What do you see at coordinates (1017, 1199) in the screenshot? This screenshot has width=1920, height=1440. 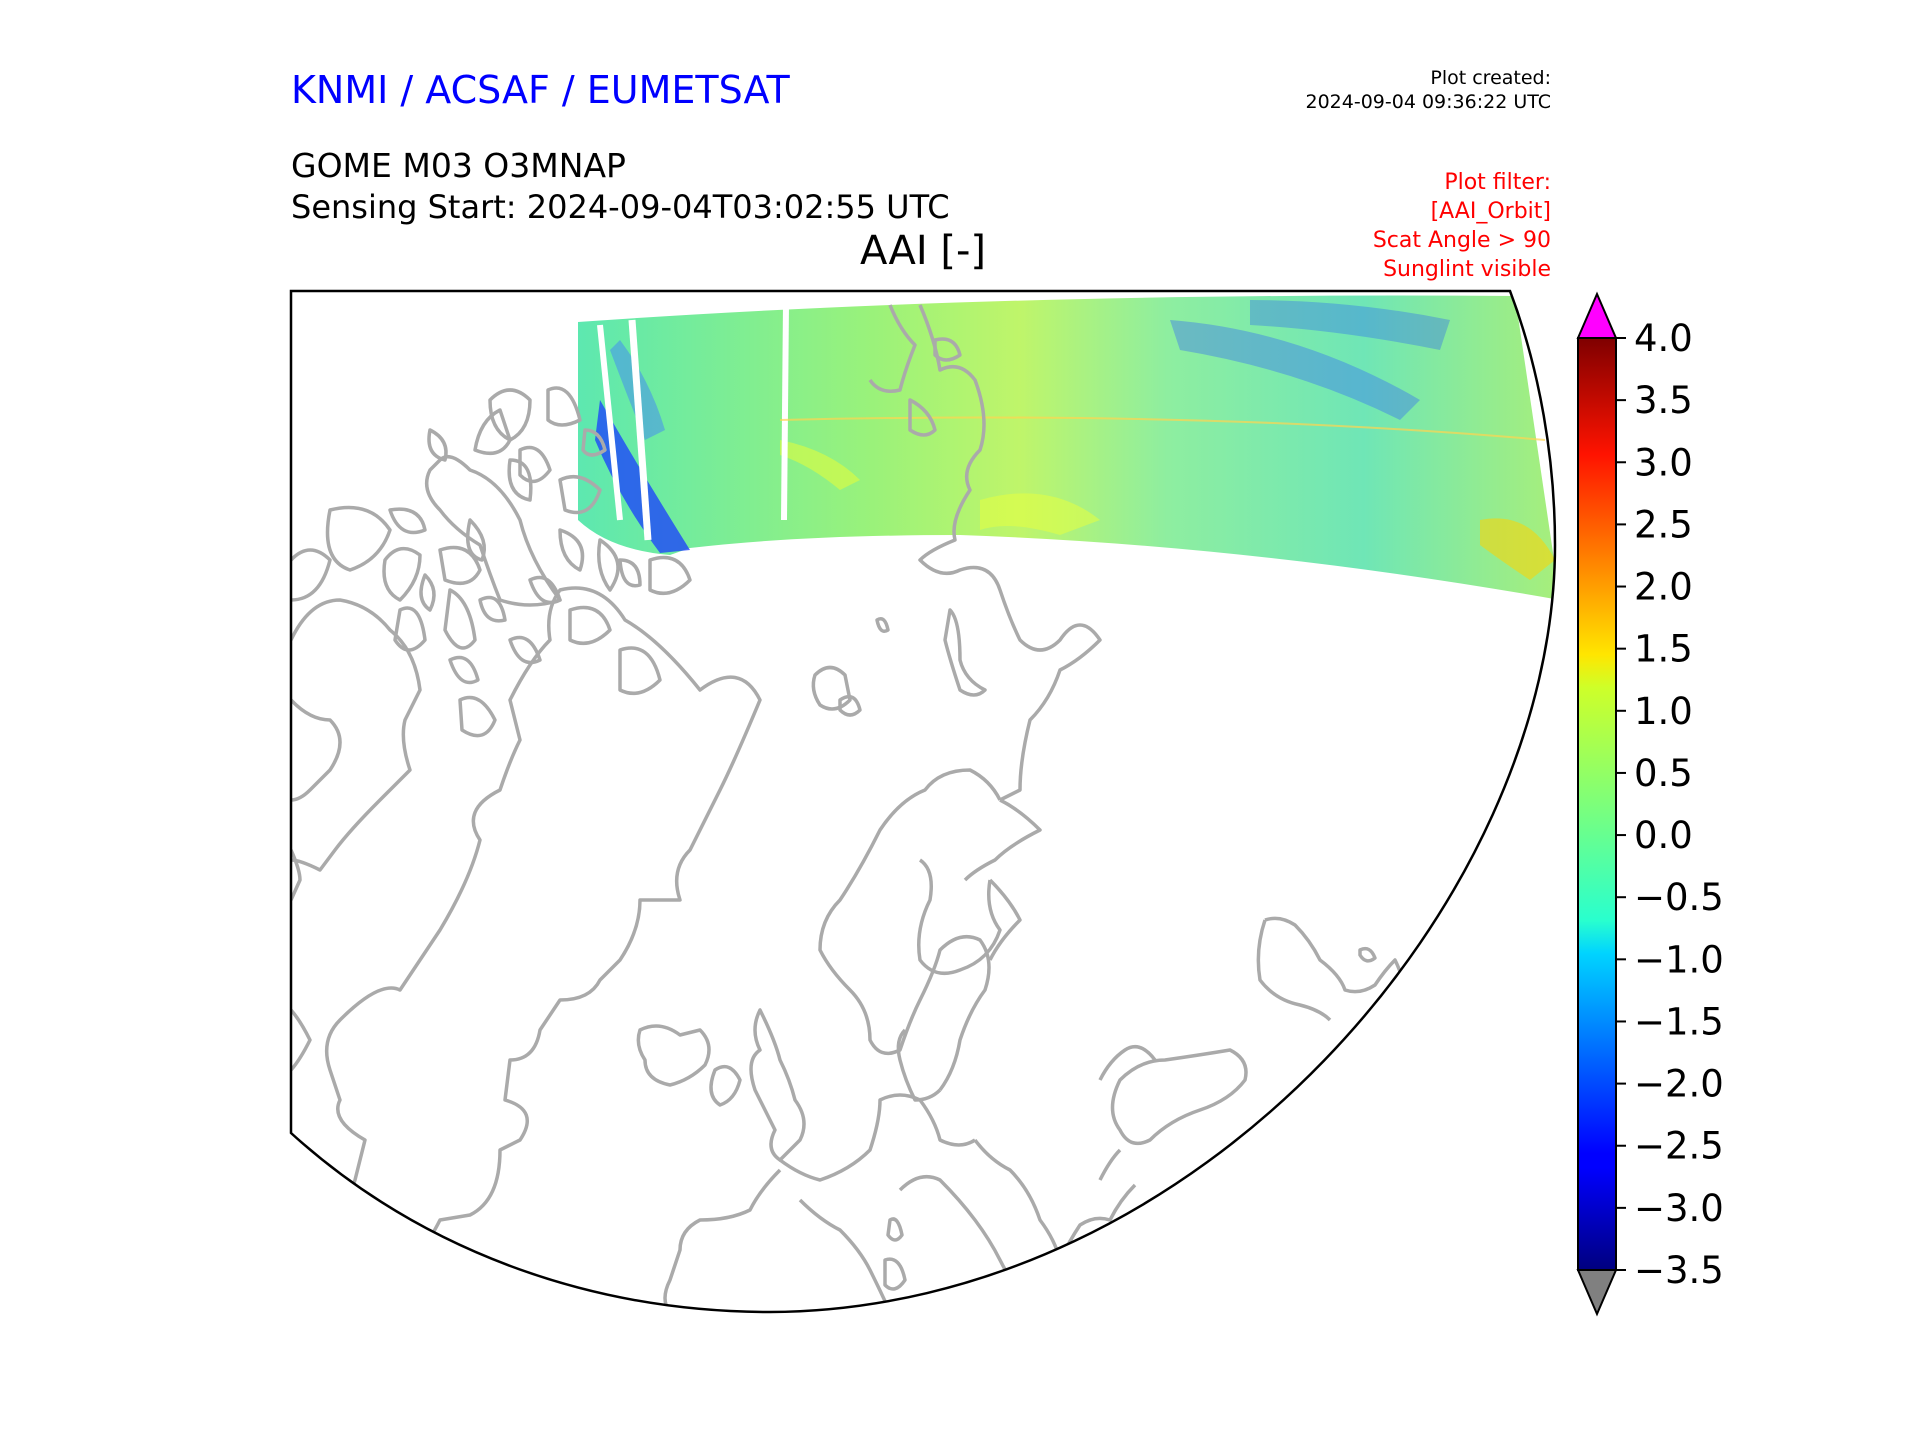 I see `coast-balkans` at bounding box center [1017, 1199].